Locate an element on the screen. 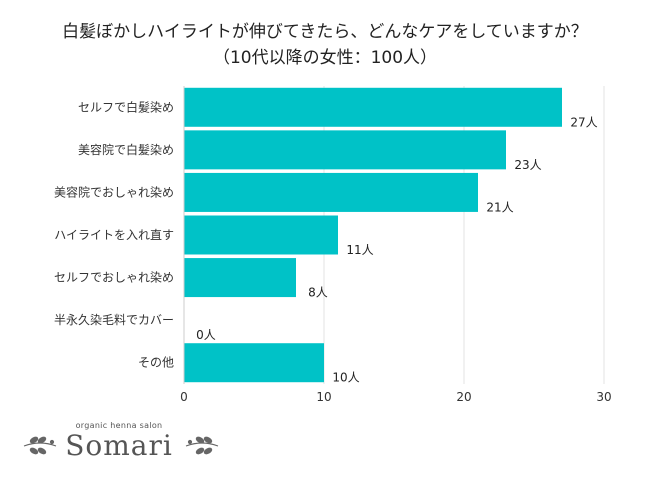 Image resolution: width=650 pixels, height=488 pixels. value-label-3: 11人 is located at coordinates (359, 250).